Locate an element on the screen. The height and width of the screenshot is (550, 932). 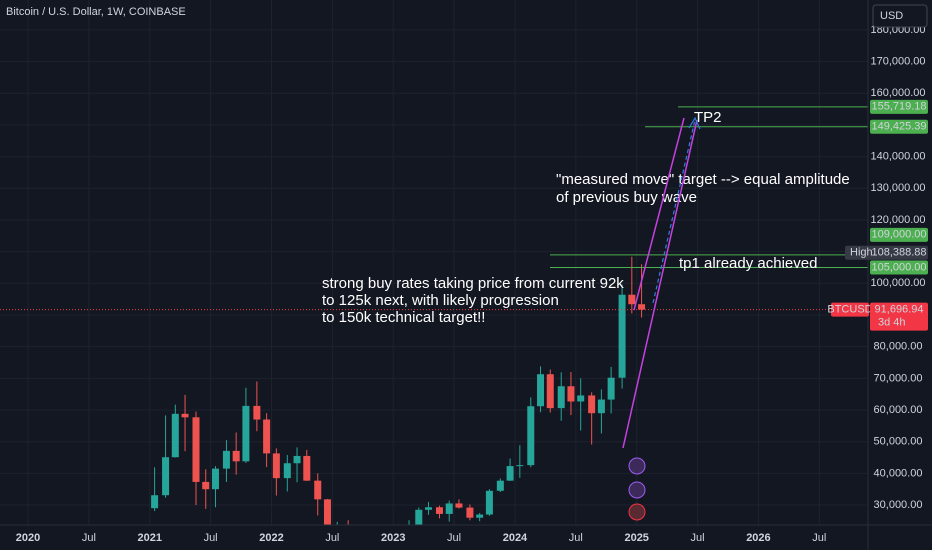
last-box is located at coordinates (899, 316).